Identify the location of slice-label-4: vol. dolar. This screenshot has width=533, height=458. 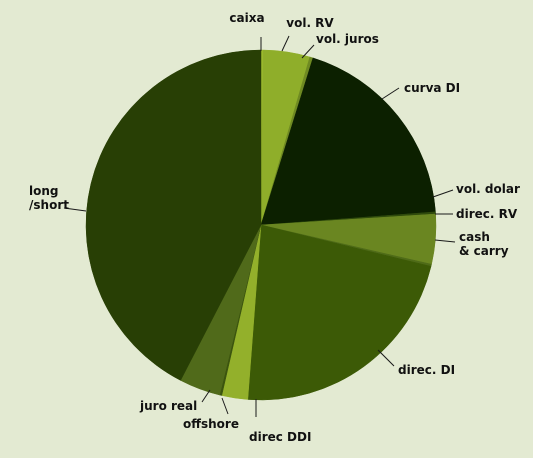
(488, 189).